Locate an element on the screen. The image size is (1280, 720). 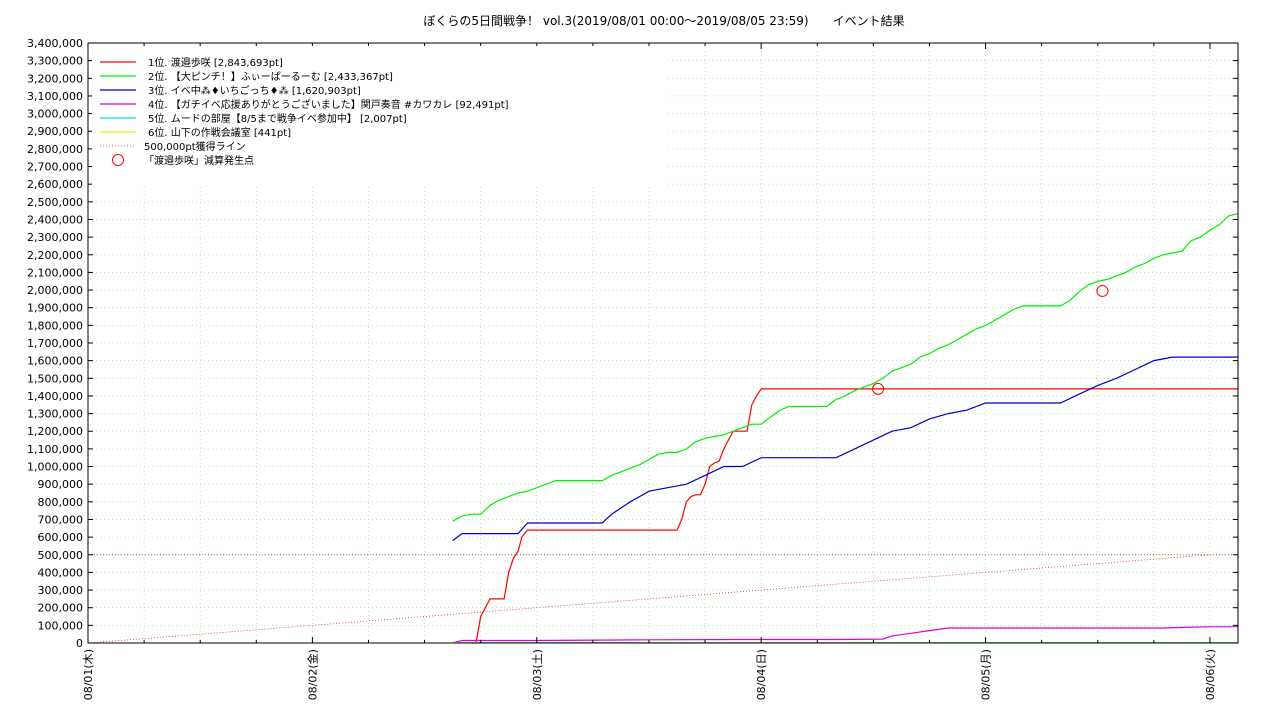
y-tick-label: 3,400,000 is located at coordinates (55, 43).